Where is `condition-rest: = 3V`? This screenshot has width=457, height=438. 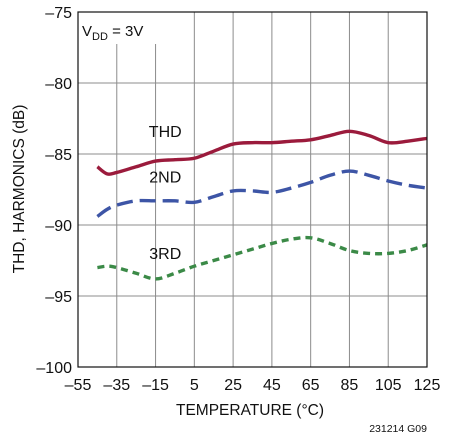
condition-rest: = 3V is located at coordinates (125, 31).